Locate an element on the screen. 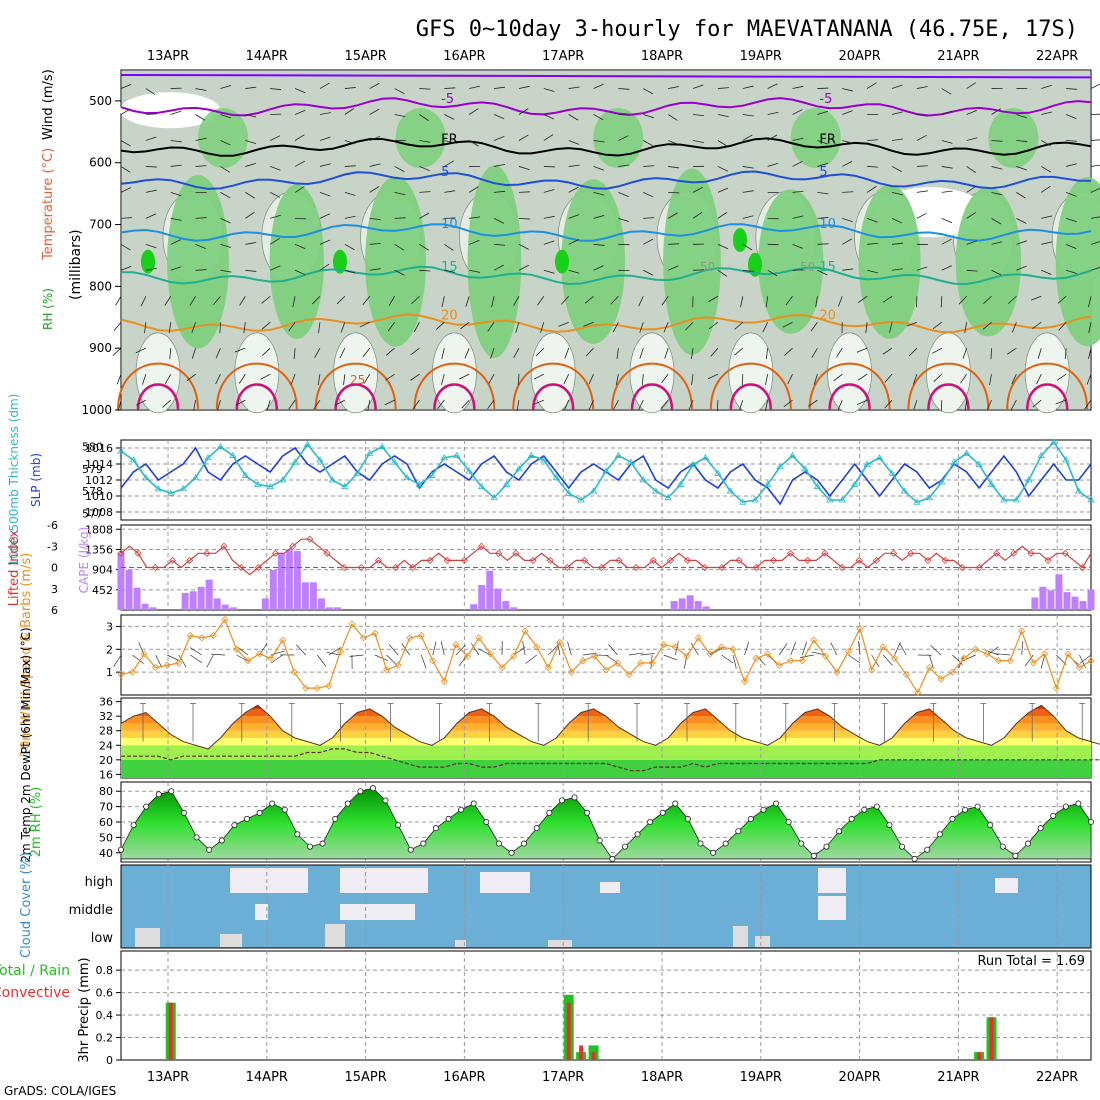  ytick-label: 0.2 is located at coordinates (105, 1038).